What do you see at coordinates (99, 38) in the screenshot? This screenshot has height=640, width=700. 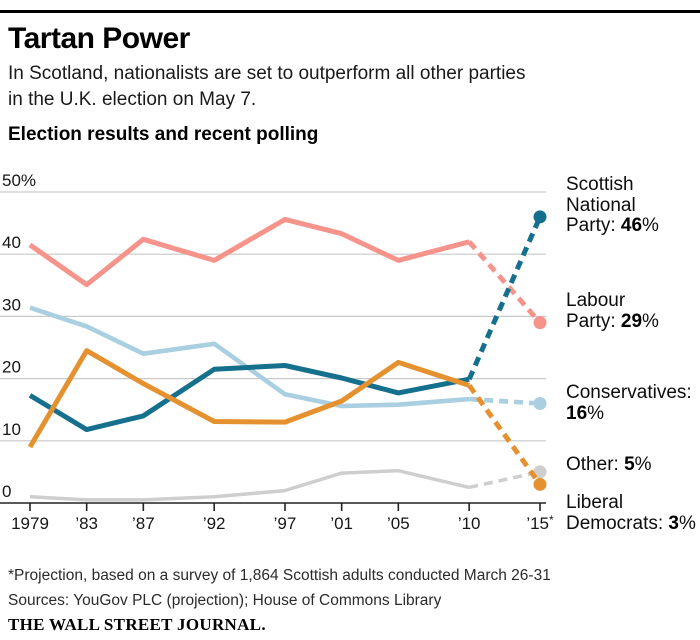 I see `page-title: Tartan Power` at bounding box center [99, 38].